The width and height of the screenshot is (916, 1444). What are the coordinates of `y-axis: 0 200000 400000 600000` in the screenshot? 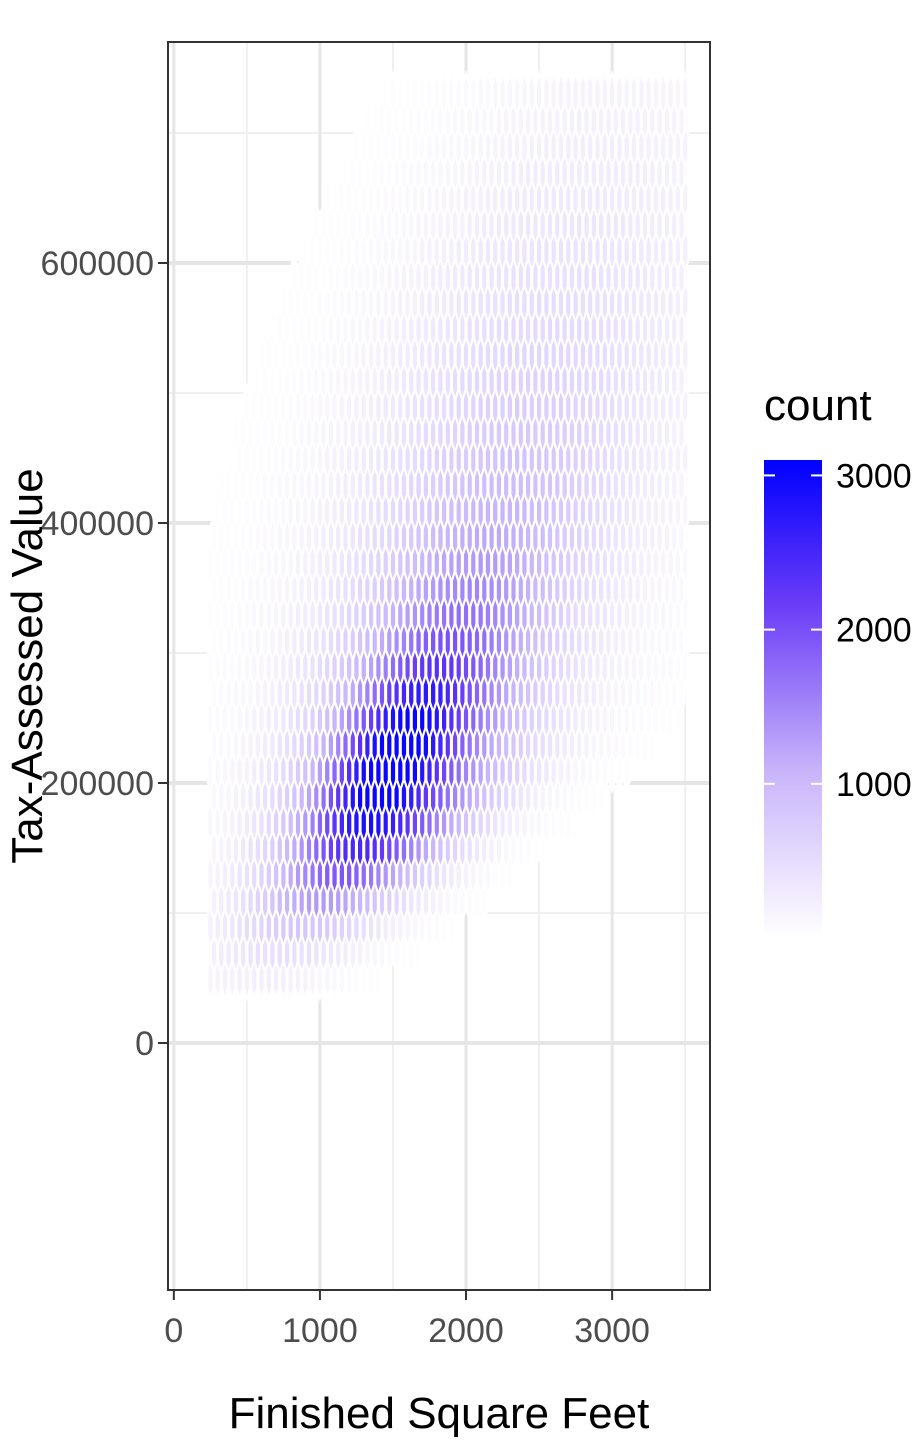 It's located at (104, 654).